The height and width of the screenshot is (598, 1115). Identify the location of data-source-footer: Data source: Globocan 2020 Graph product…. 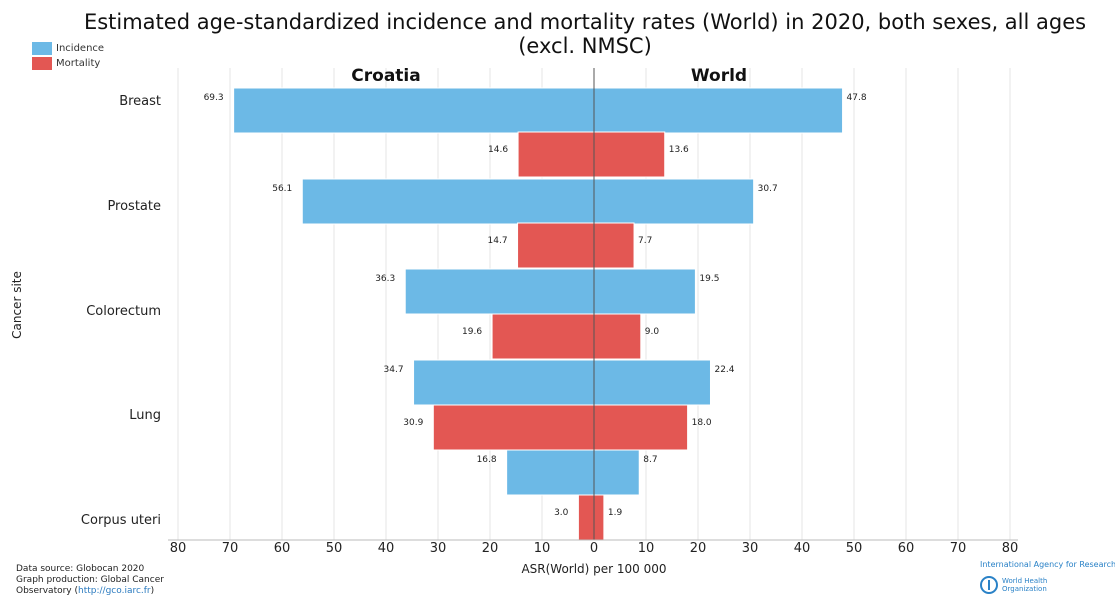
(96, 580).